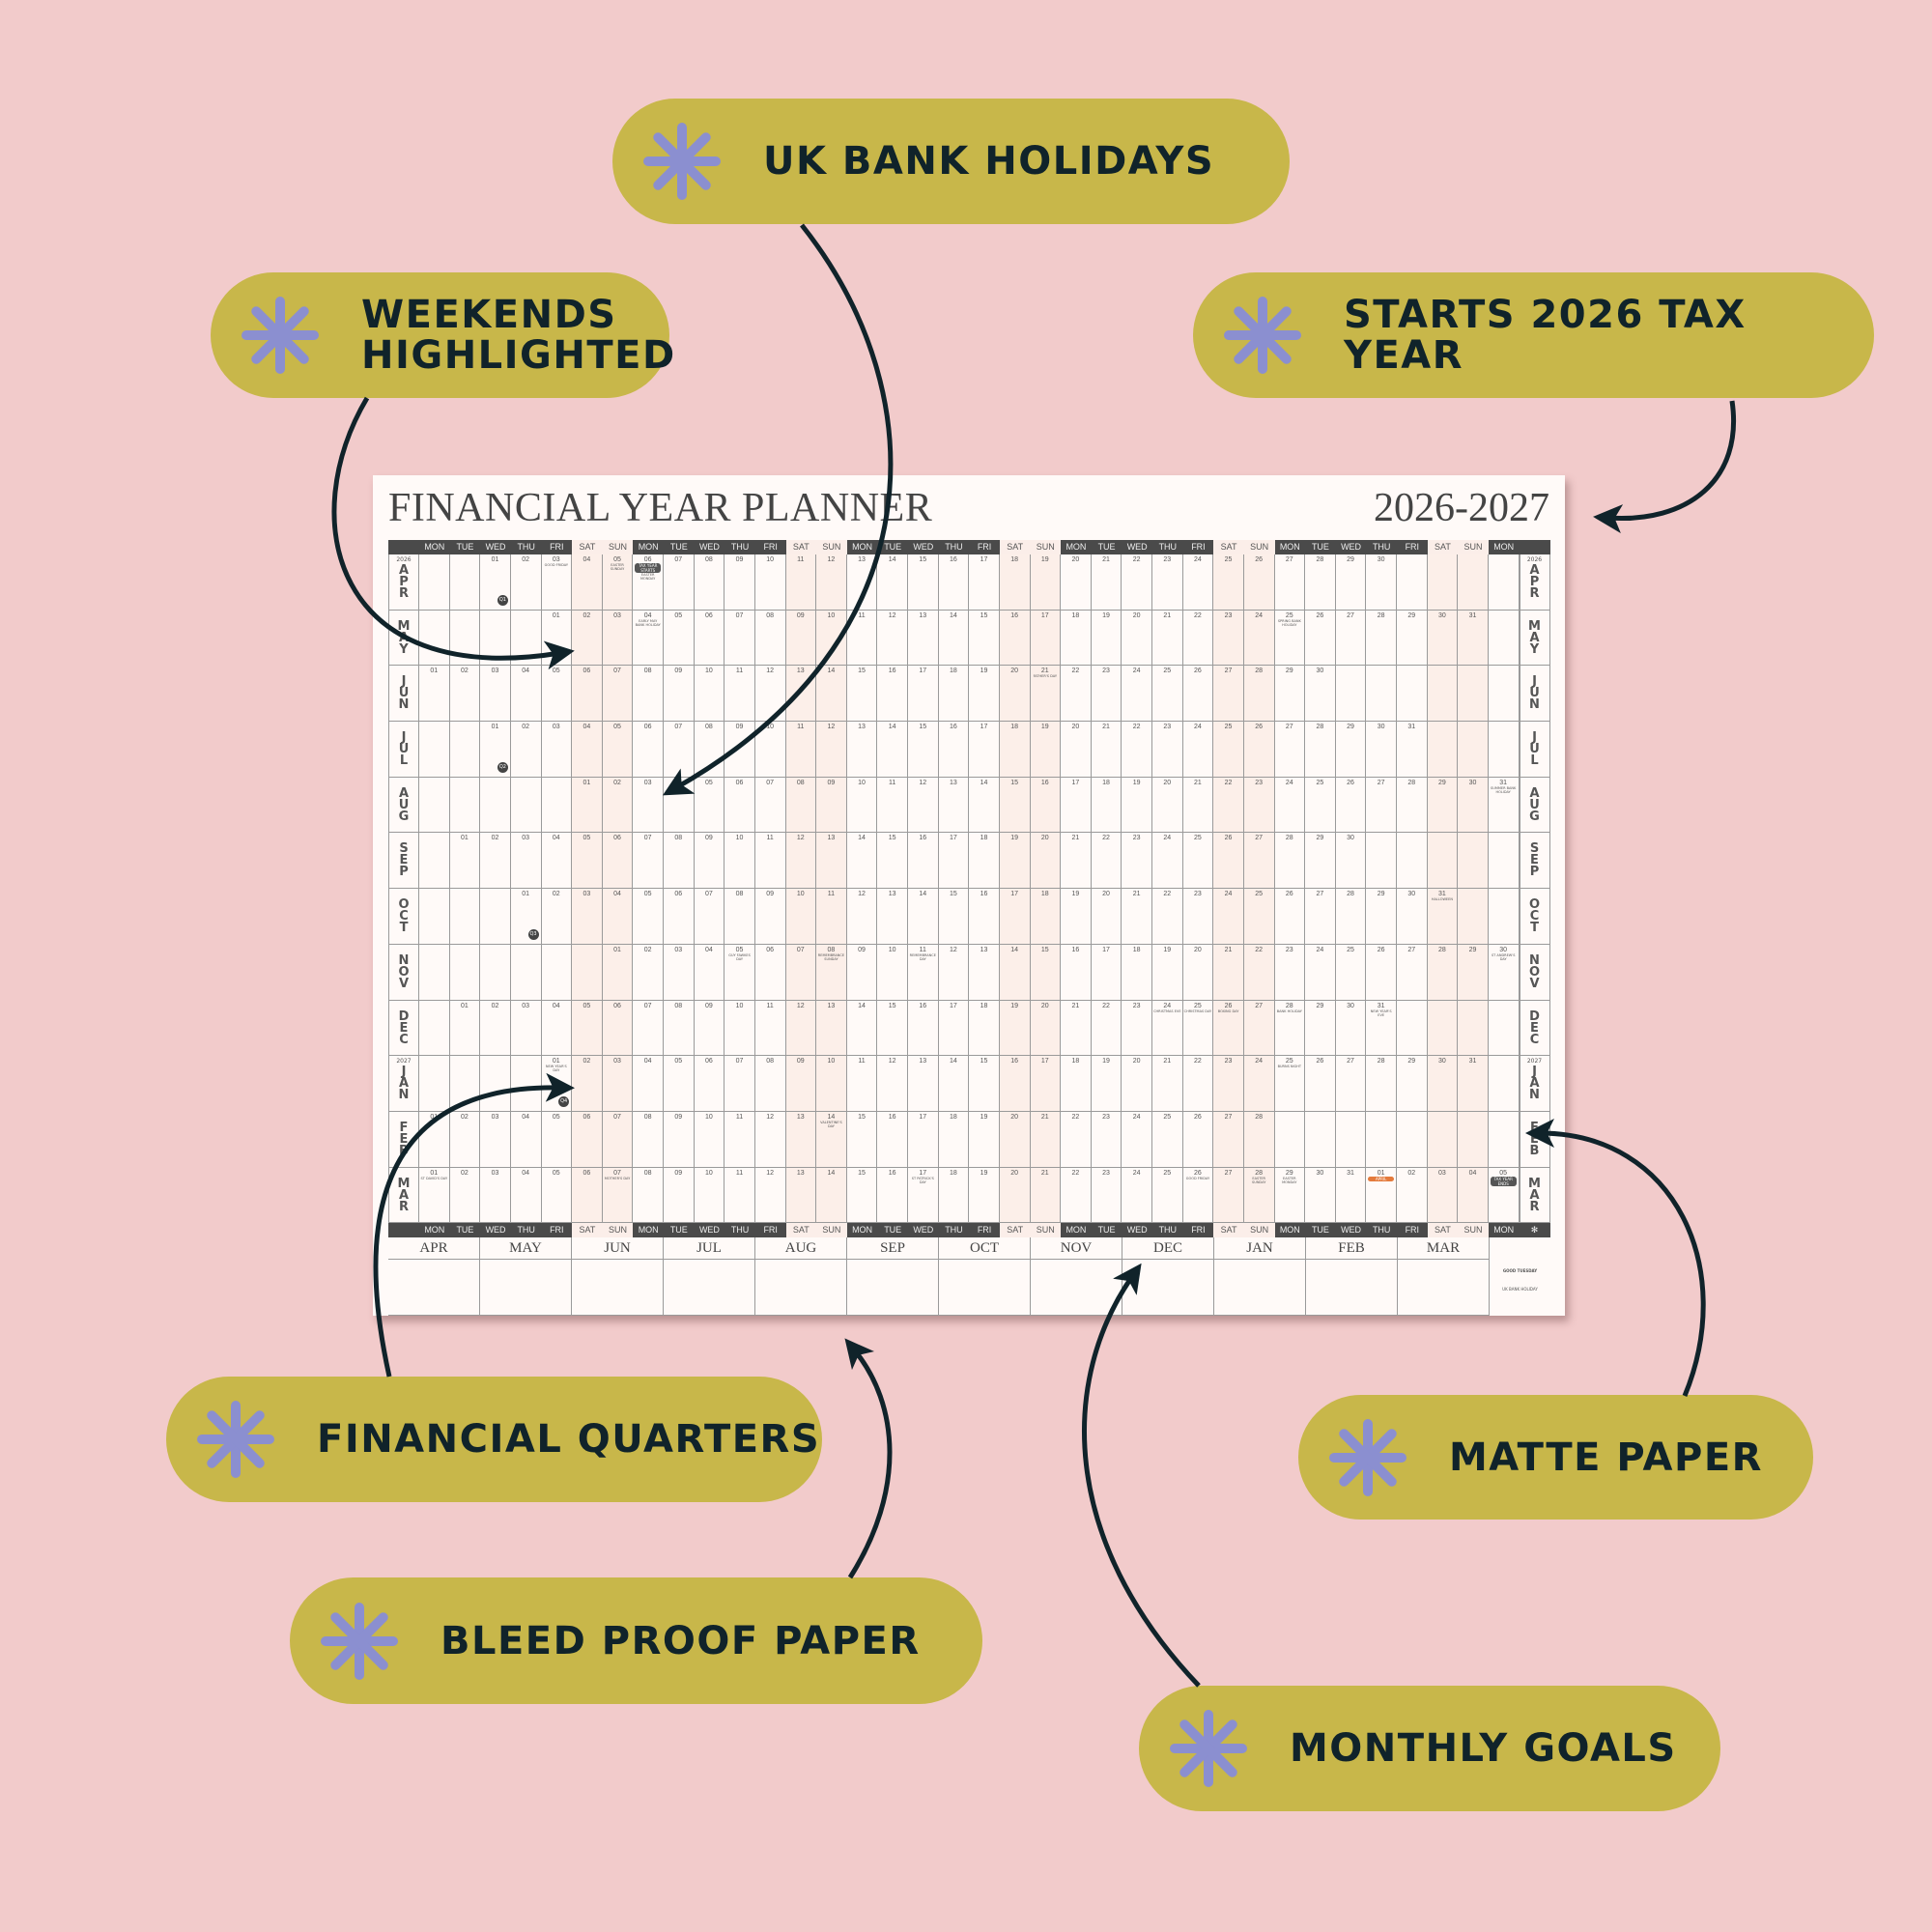 Image resolution: width=1932 pixels, height=1932 pixels. I want to click on goal-column: MAY, so click(526, 1277).